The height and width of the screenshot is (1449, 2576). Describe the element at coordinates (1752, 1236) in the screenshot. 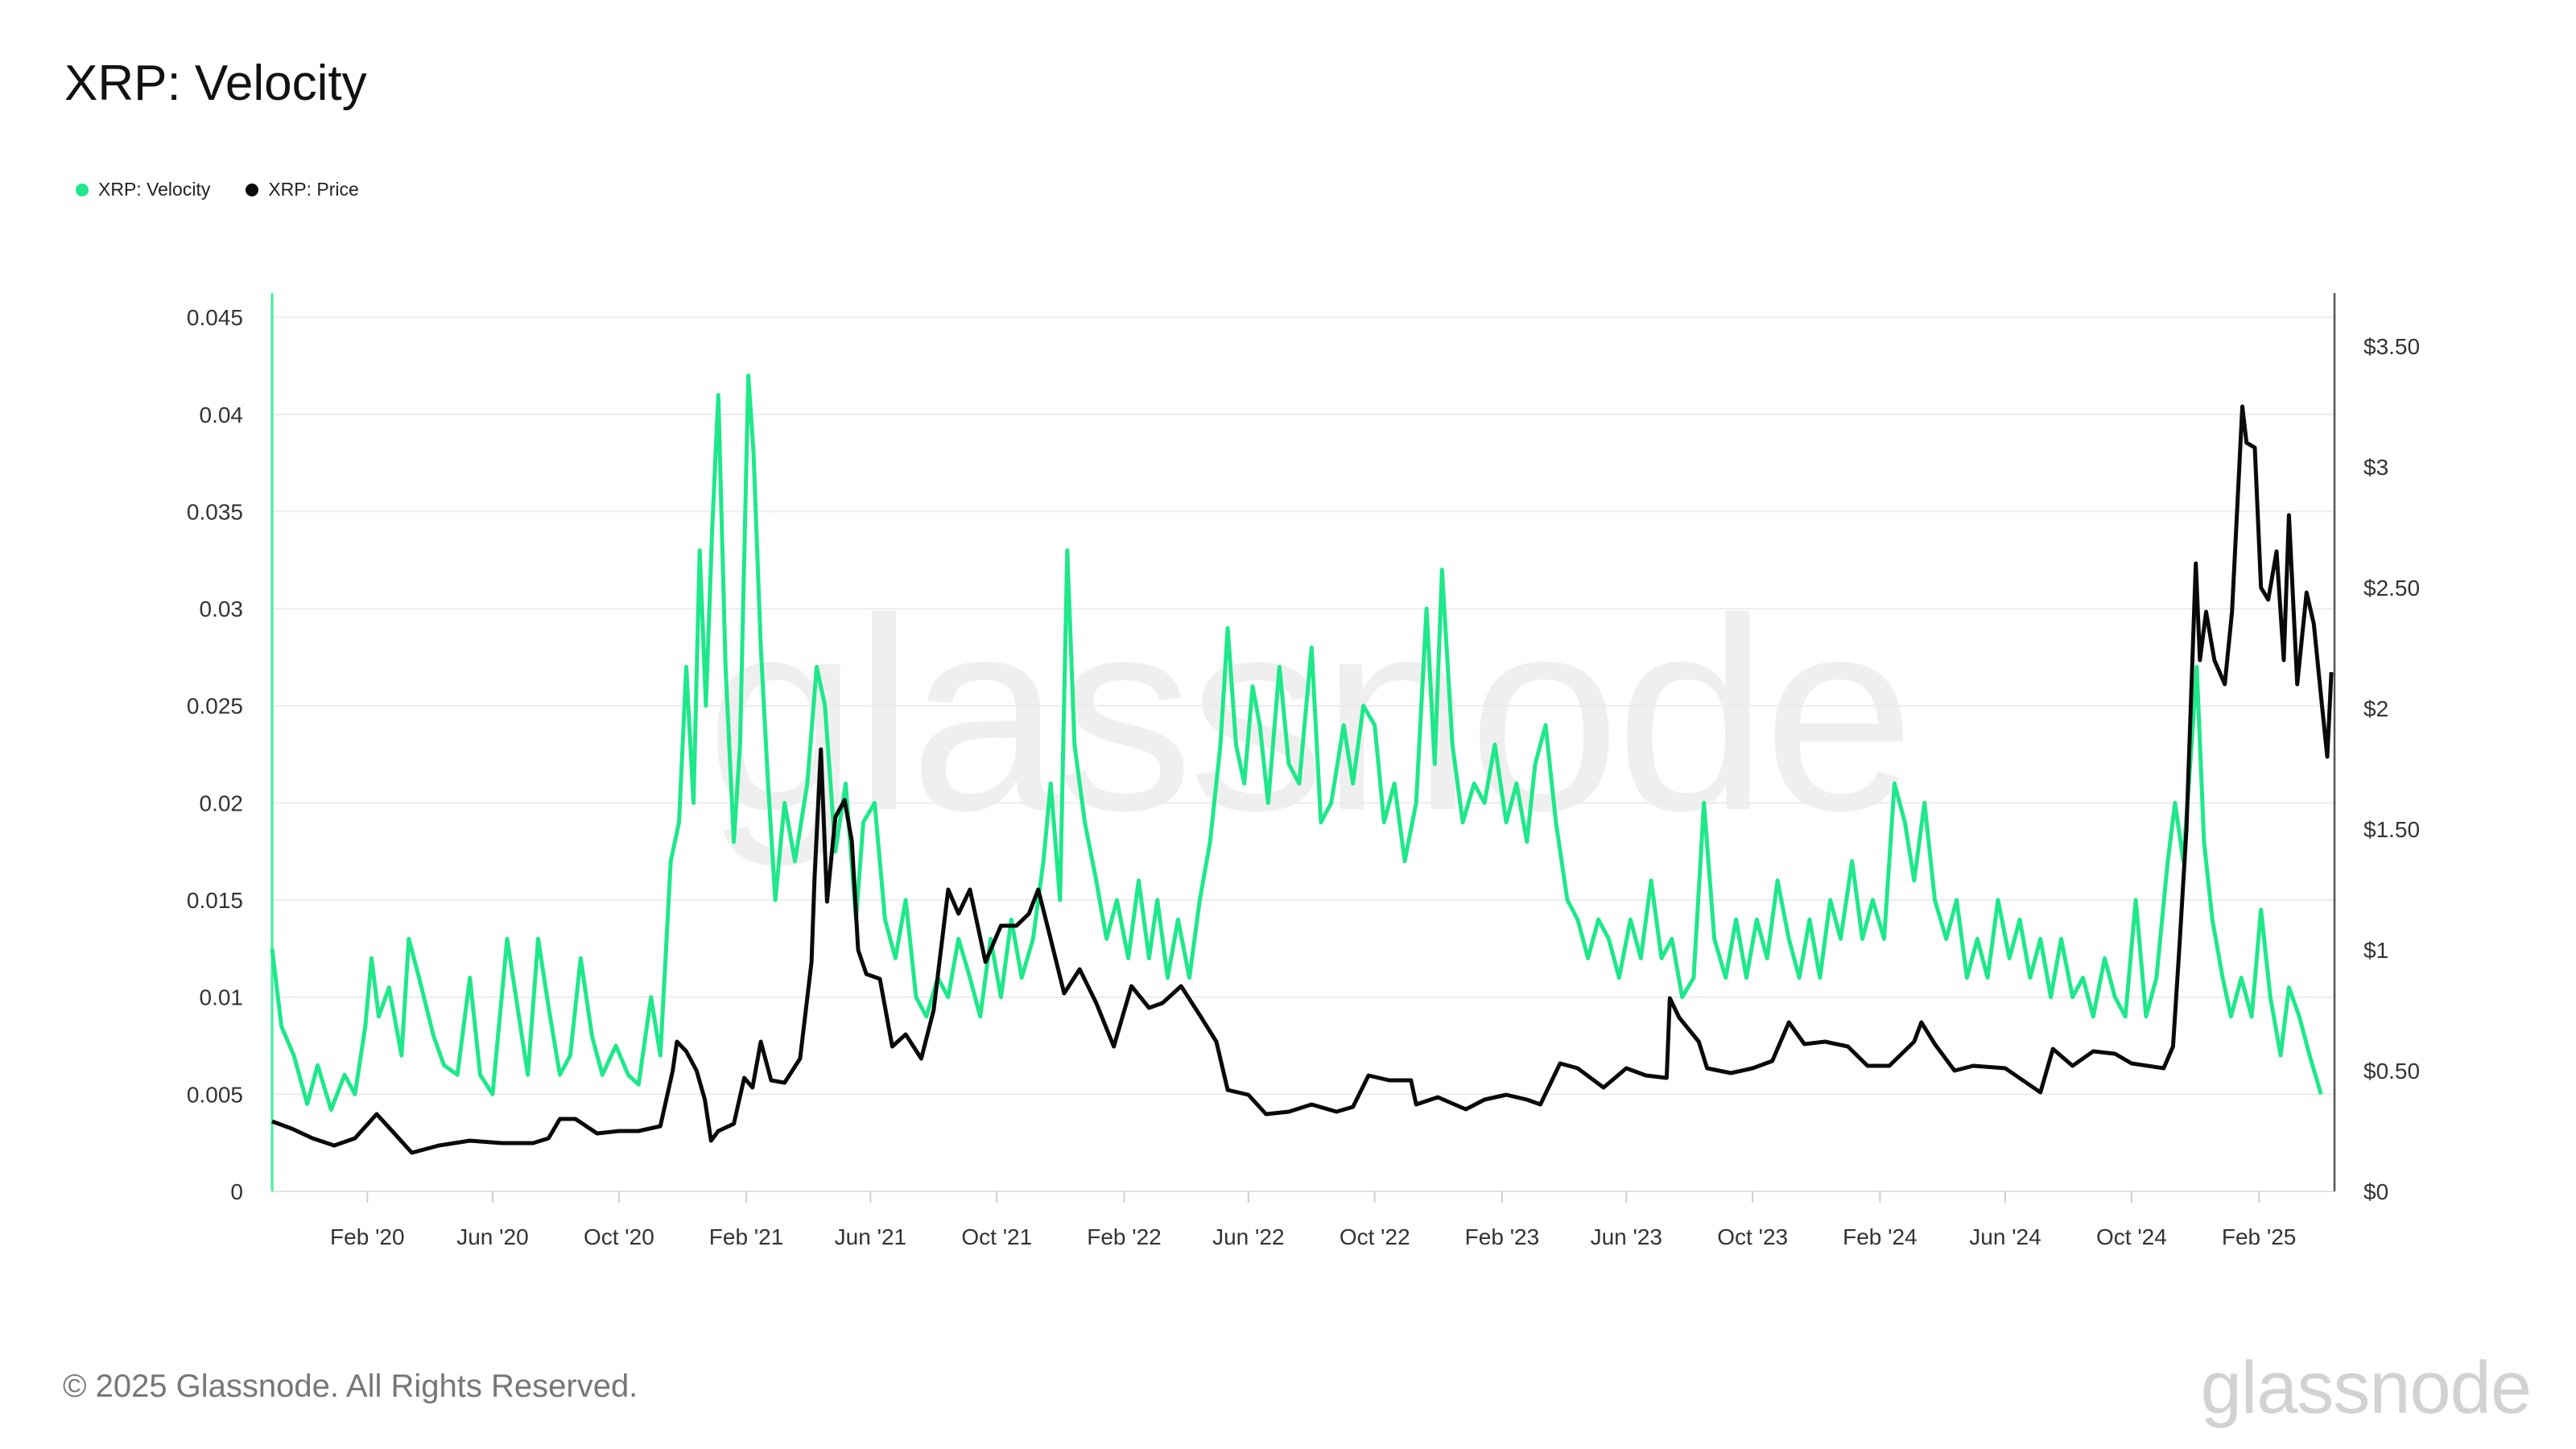

I see `x-tick-label: Oct '23` at that location.